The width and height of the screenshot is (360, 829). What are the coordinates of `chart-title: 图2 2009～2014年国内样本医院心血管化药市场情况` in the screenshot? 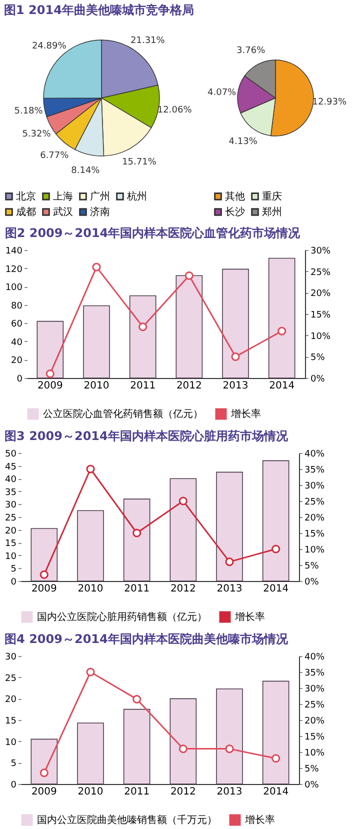 It's located at (153, 233).